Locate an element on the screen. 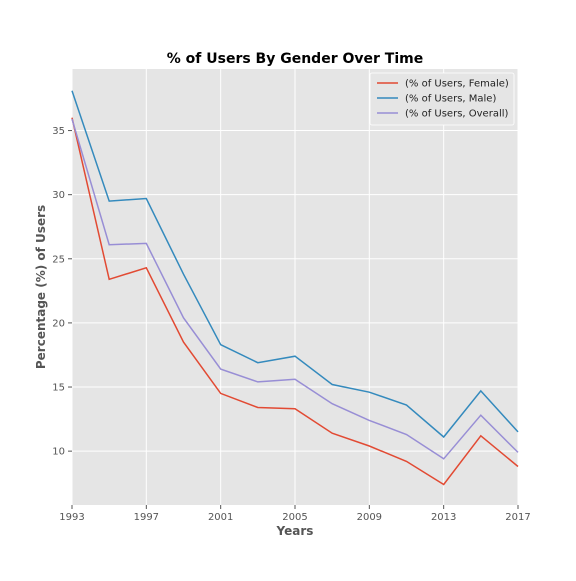  x-tick-label: 2001 is located at coordinates (220, 517).